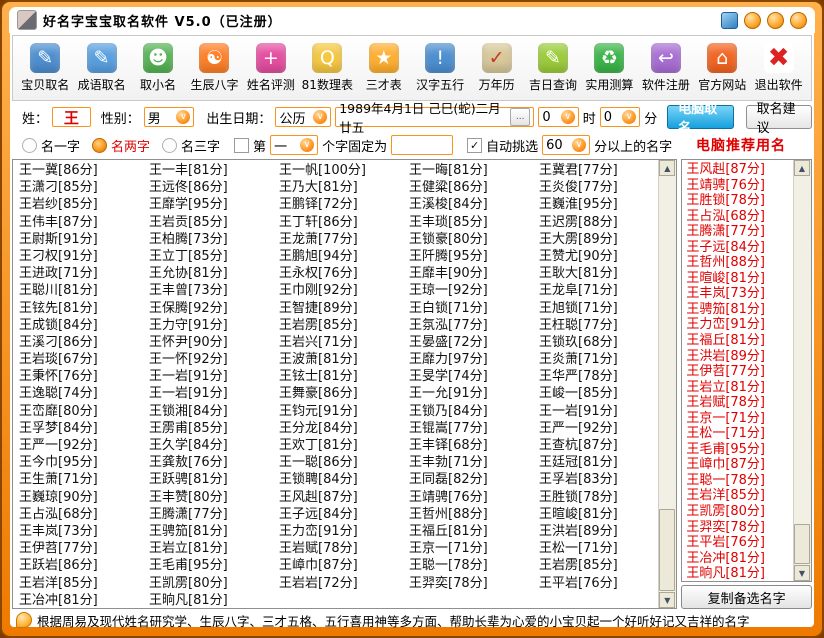  Describe the element at coordinates (318, 566) in the screenshot. I see `name-list-item: 王嶂巾[87分]` at that location.